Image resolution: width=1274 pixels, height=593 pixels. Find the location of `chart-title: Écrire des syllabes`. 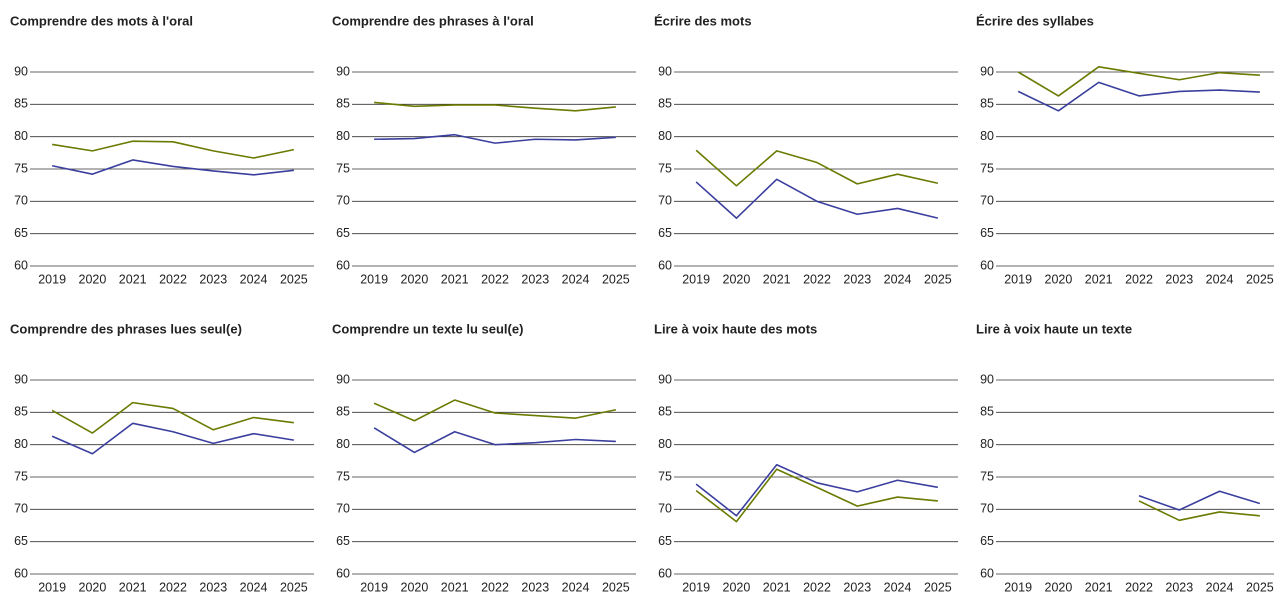

chart-title: Écrire des syllabes is located at coordinates (1035, 20).